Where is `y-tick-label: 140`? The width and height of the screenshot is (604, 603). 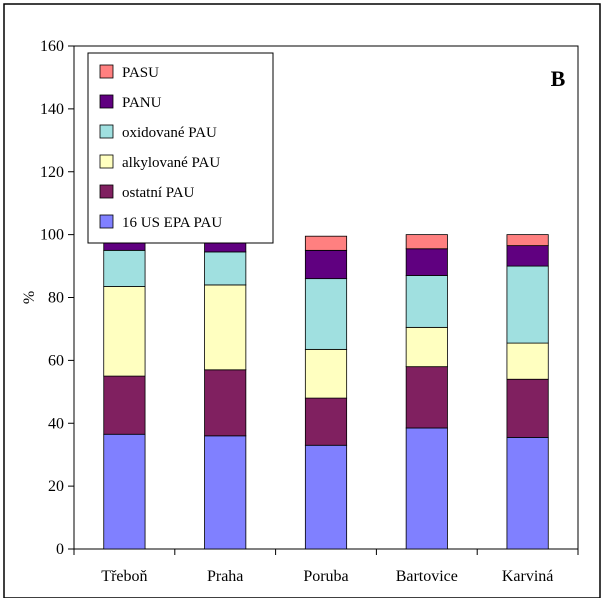 y-tick-label: 140 is located at coordinates (52, 109).